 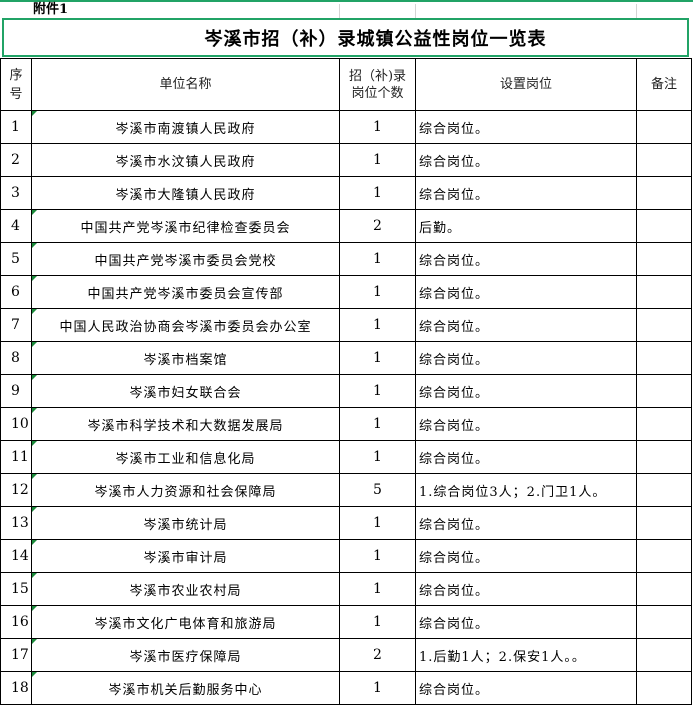 I want to click on title-cell: 岑溪市招（补）录城镇公益性岗位一览表, so click(x=345, y=37).